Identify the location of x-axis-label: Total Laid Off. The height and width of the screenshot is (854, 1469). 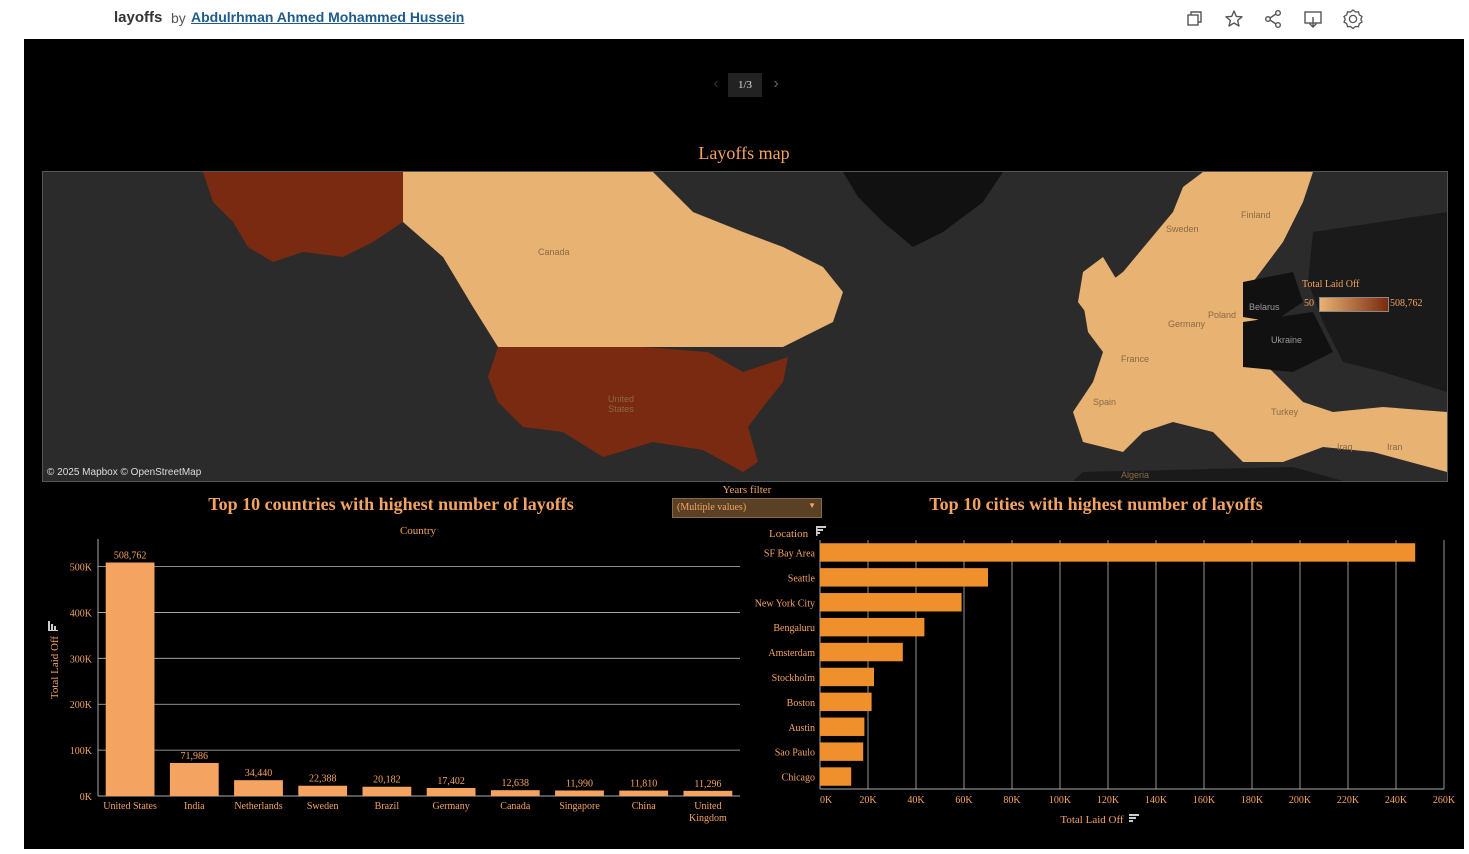
(1092, 820).